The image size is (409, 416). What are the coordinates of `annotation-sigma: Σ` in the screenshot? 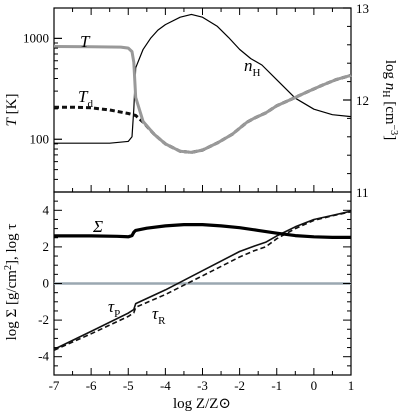 It's located at (97, 226).